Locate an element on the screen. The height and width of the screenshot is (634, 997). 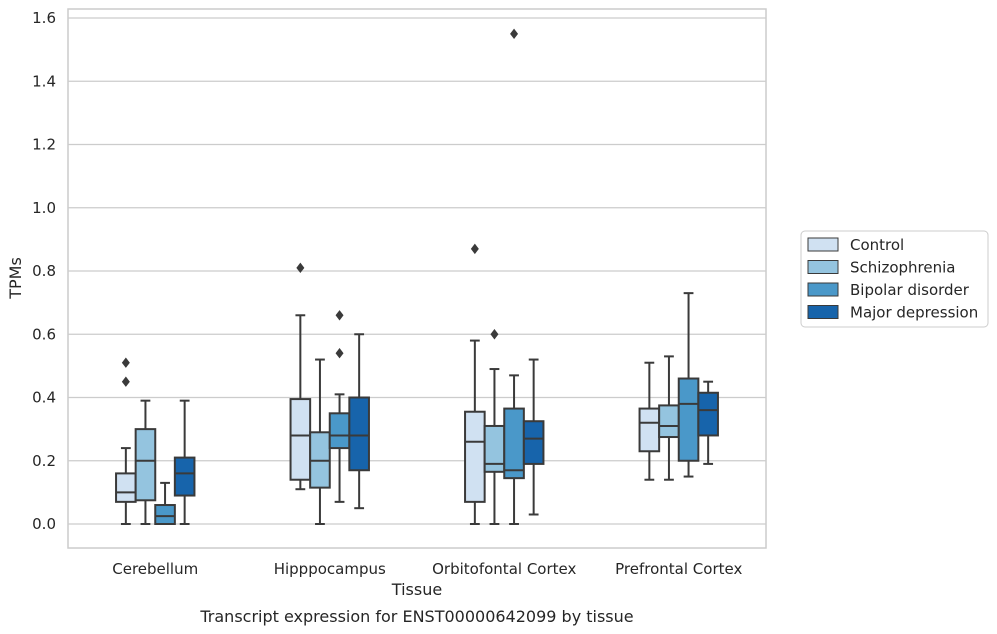
x-tick-label: Orbitofontal Cortex is located at coordinates (504, 569).